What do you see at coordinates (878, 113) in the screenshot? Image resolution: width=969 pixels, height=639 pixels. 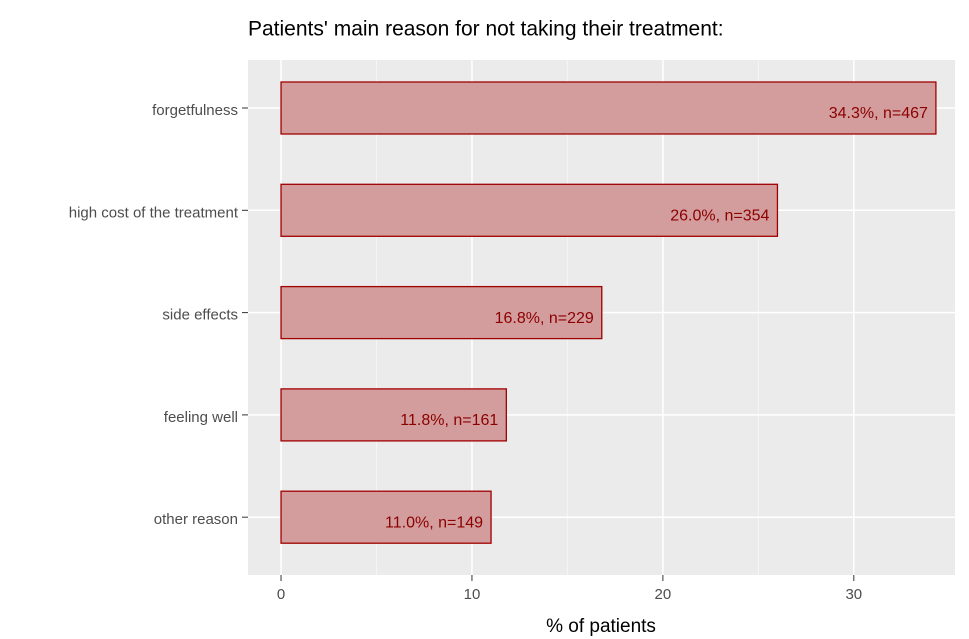 I see `value-label: 34.3%, n=467` at bounding box center [878, 113].